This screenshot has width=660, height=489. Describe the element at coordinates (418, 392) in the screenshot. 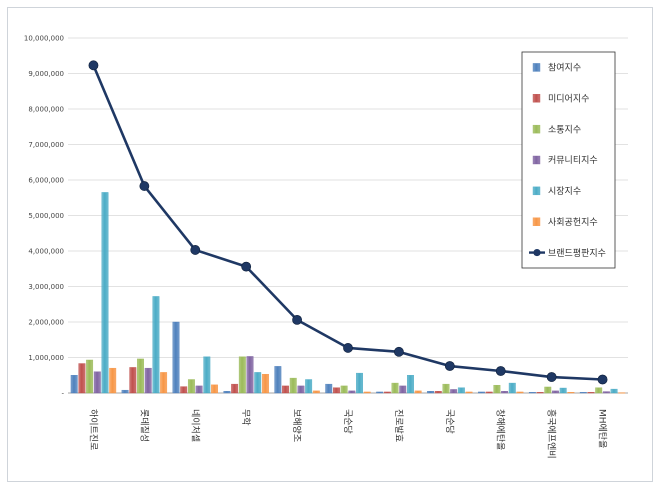

I see `bar-사회공헌지수-진로발효` at that location.